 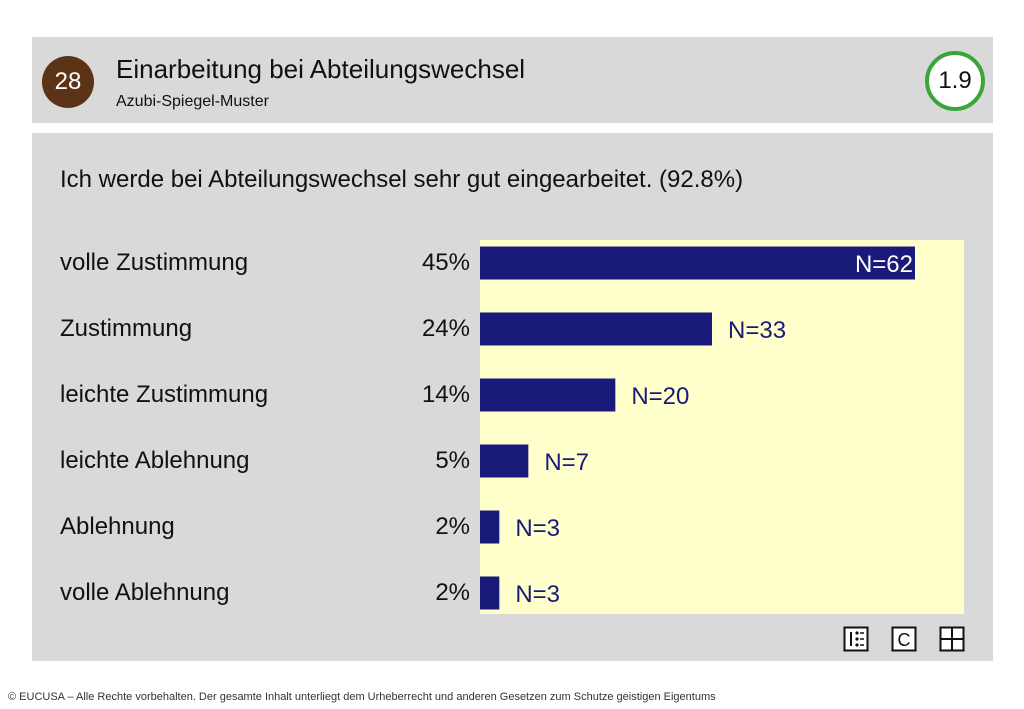 I want to click on slide-number-badge: 28, so click(x=68, y=82).